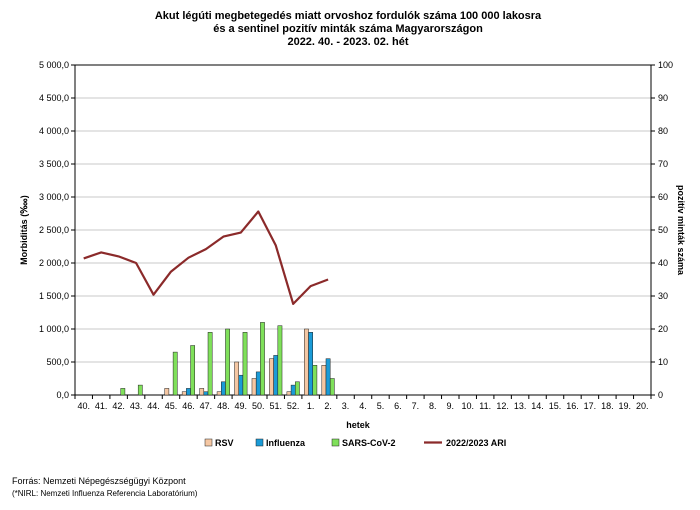 The image size is (700, 510). I want to click on y-tick-label: 5 000,0, so click(54, 65).